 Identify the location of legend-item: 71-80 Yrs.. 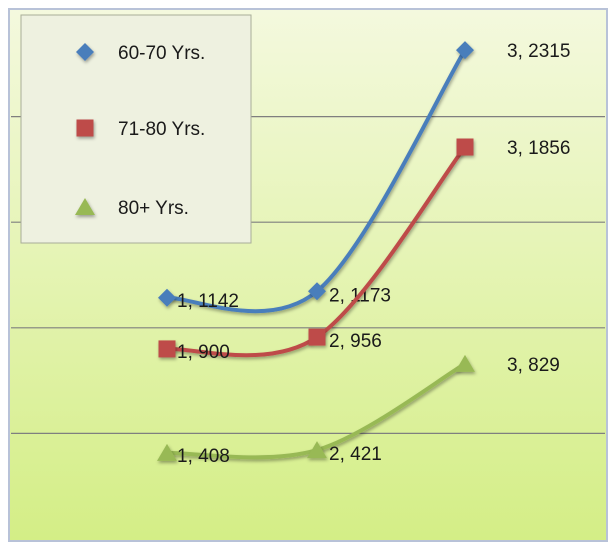
(128, 129).